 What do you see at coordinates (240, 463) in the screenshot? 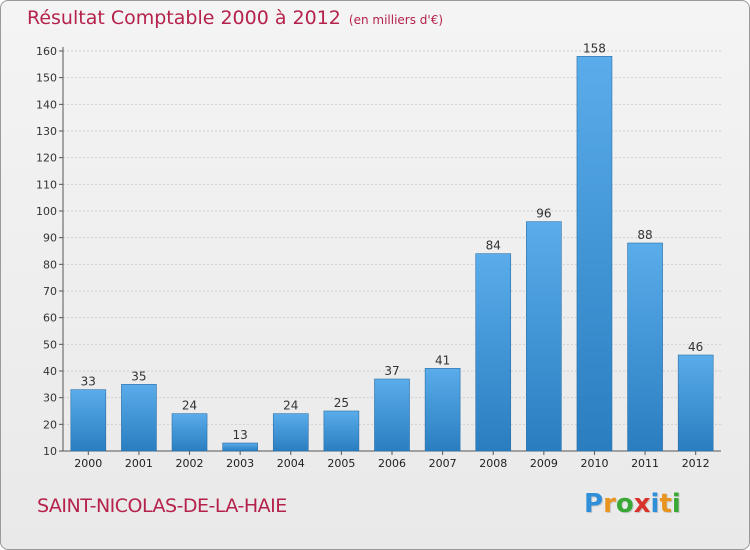
I see `x-tick-label-2003: 2003` at bounding box center [240, 463].